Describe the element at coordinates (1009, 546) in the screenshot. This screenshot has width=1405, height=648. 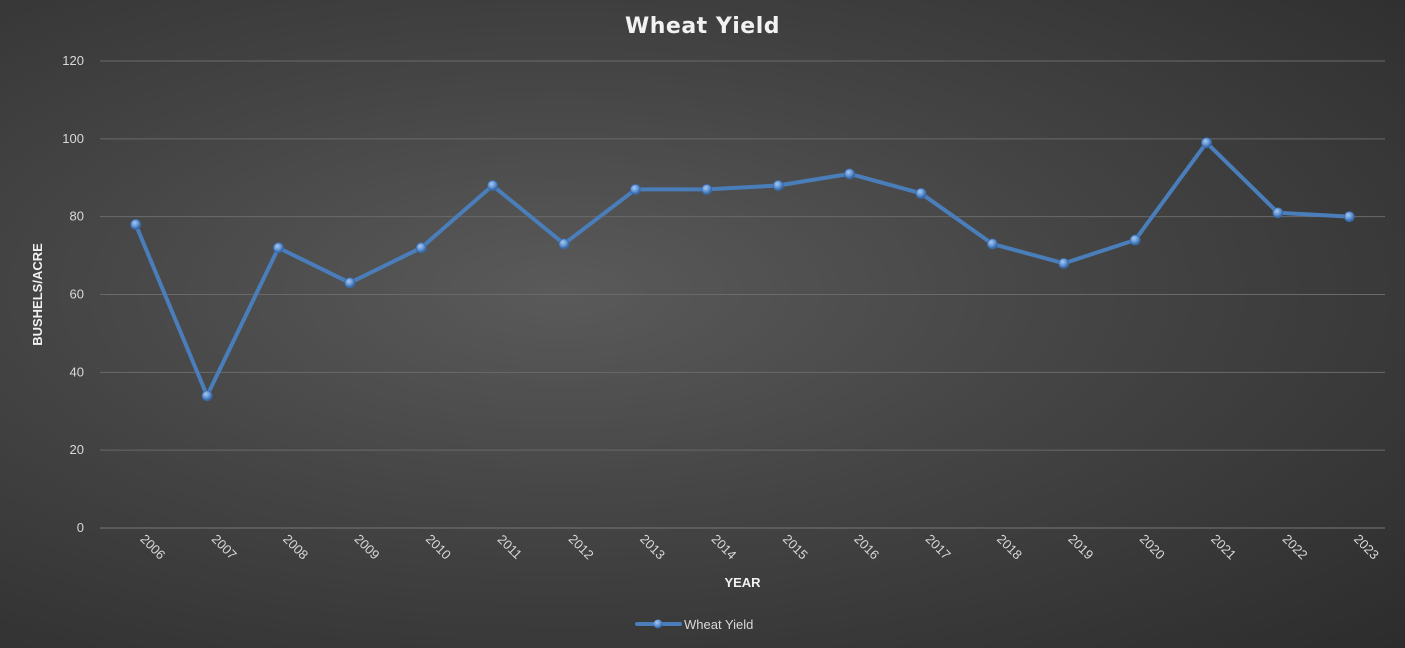
I see `x-tick-label: 2018` at that location.